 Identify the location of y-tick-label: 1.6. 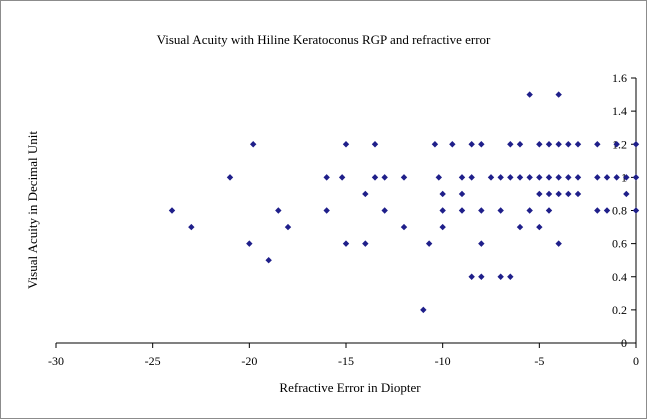
(619, 78).